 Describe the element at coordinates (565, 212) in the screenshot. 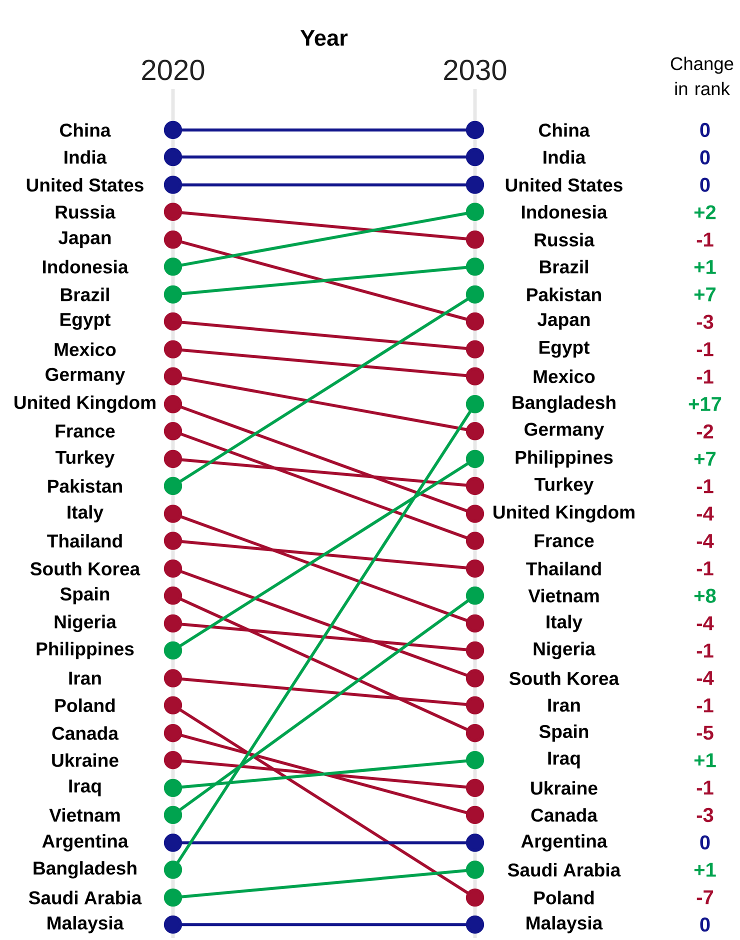

I see `text: Indonesia` at that location.